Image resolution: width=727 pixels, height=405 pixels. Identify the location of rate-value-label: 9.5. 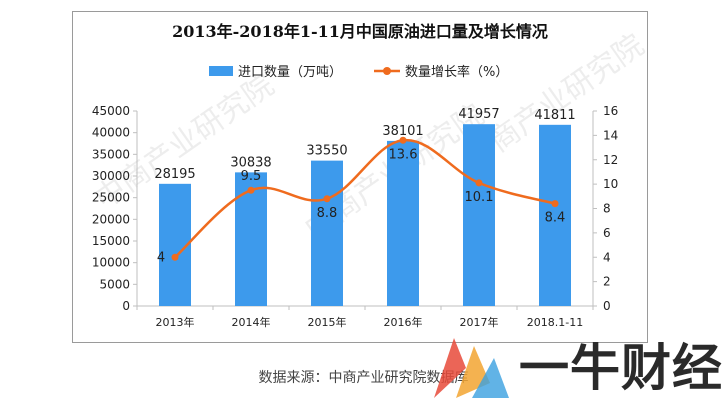
(251, 176).